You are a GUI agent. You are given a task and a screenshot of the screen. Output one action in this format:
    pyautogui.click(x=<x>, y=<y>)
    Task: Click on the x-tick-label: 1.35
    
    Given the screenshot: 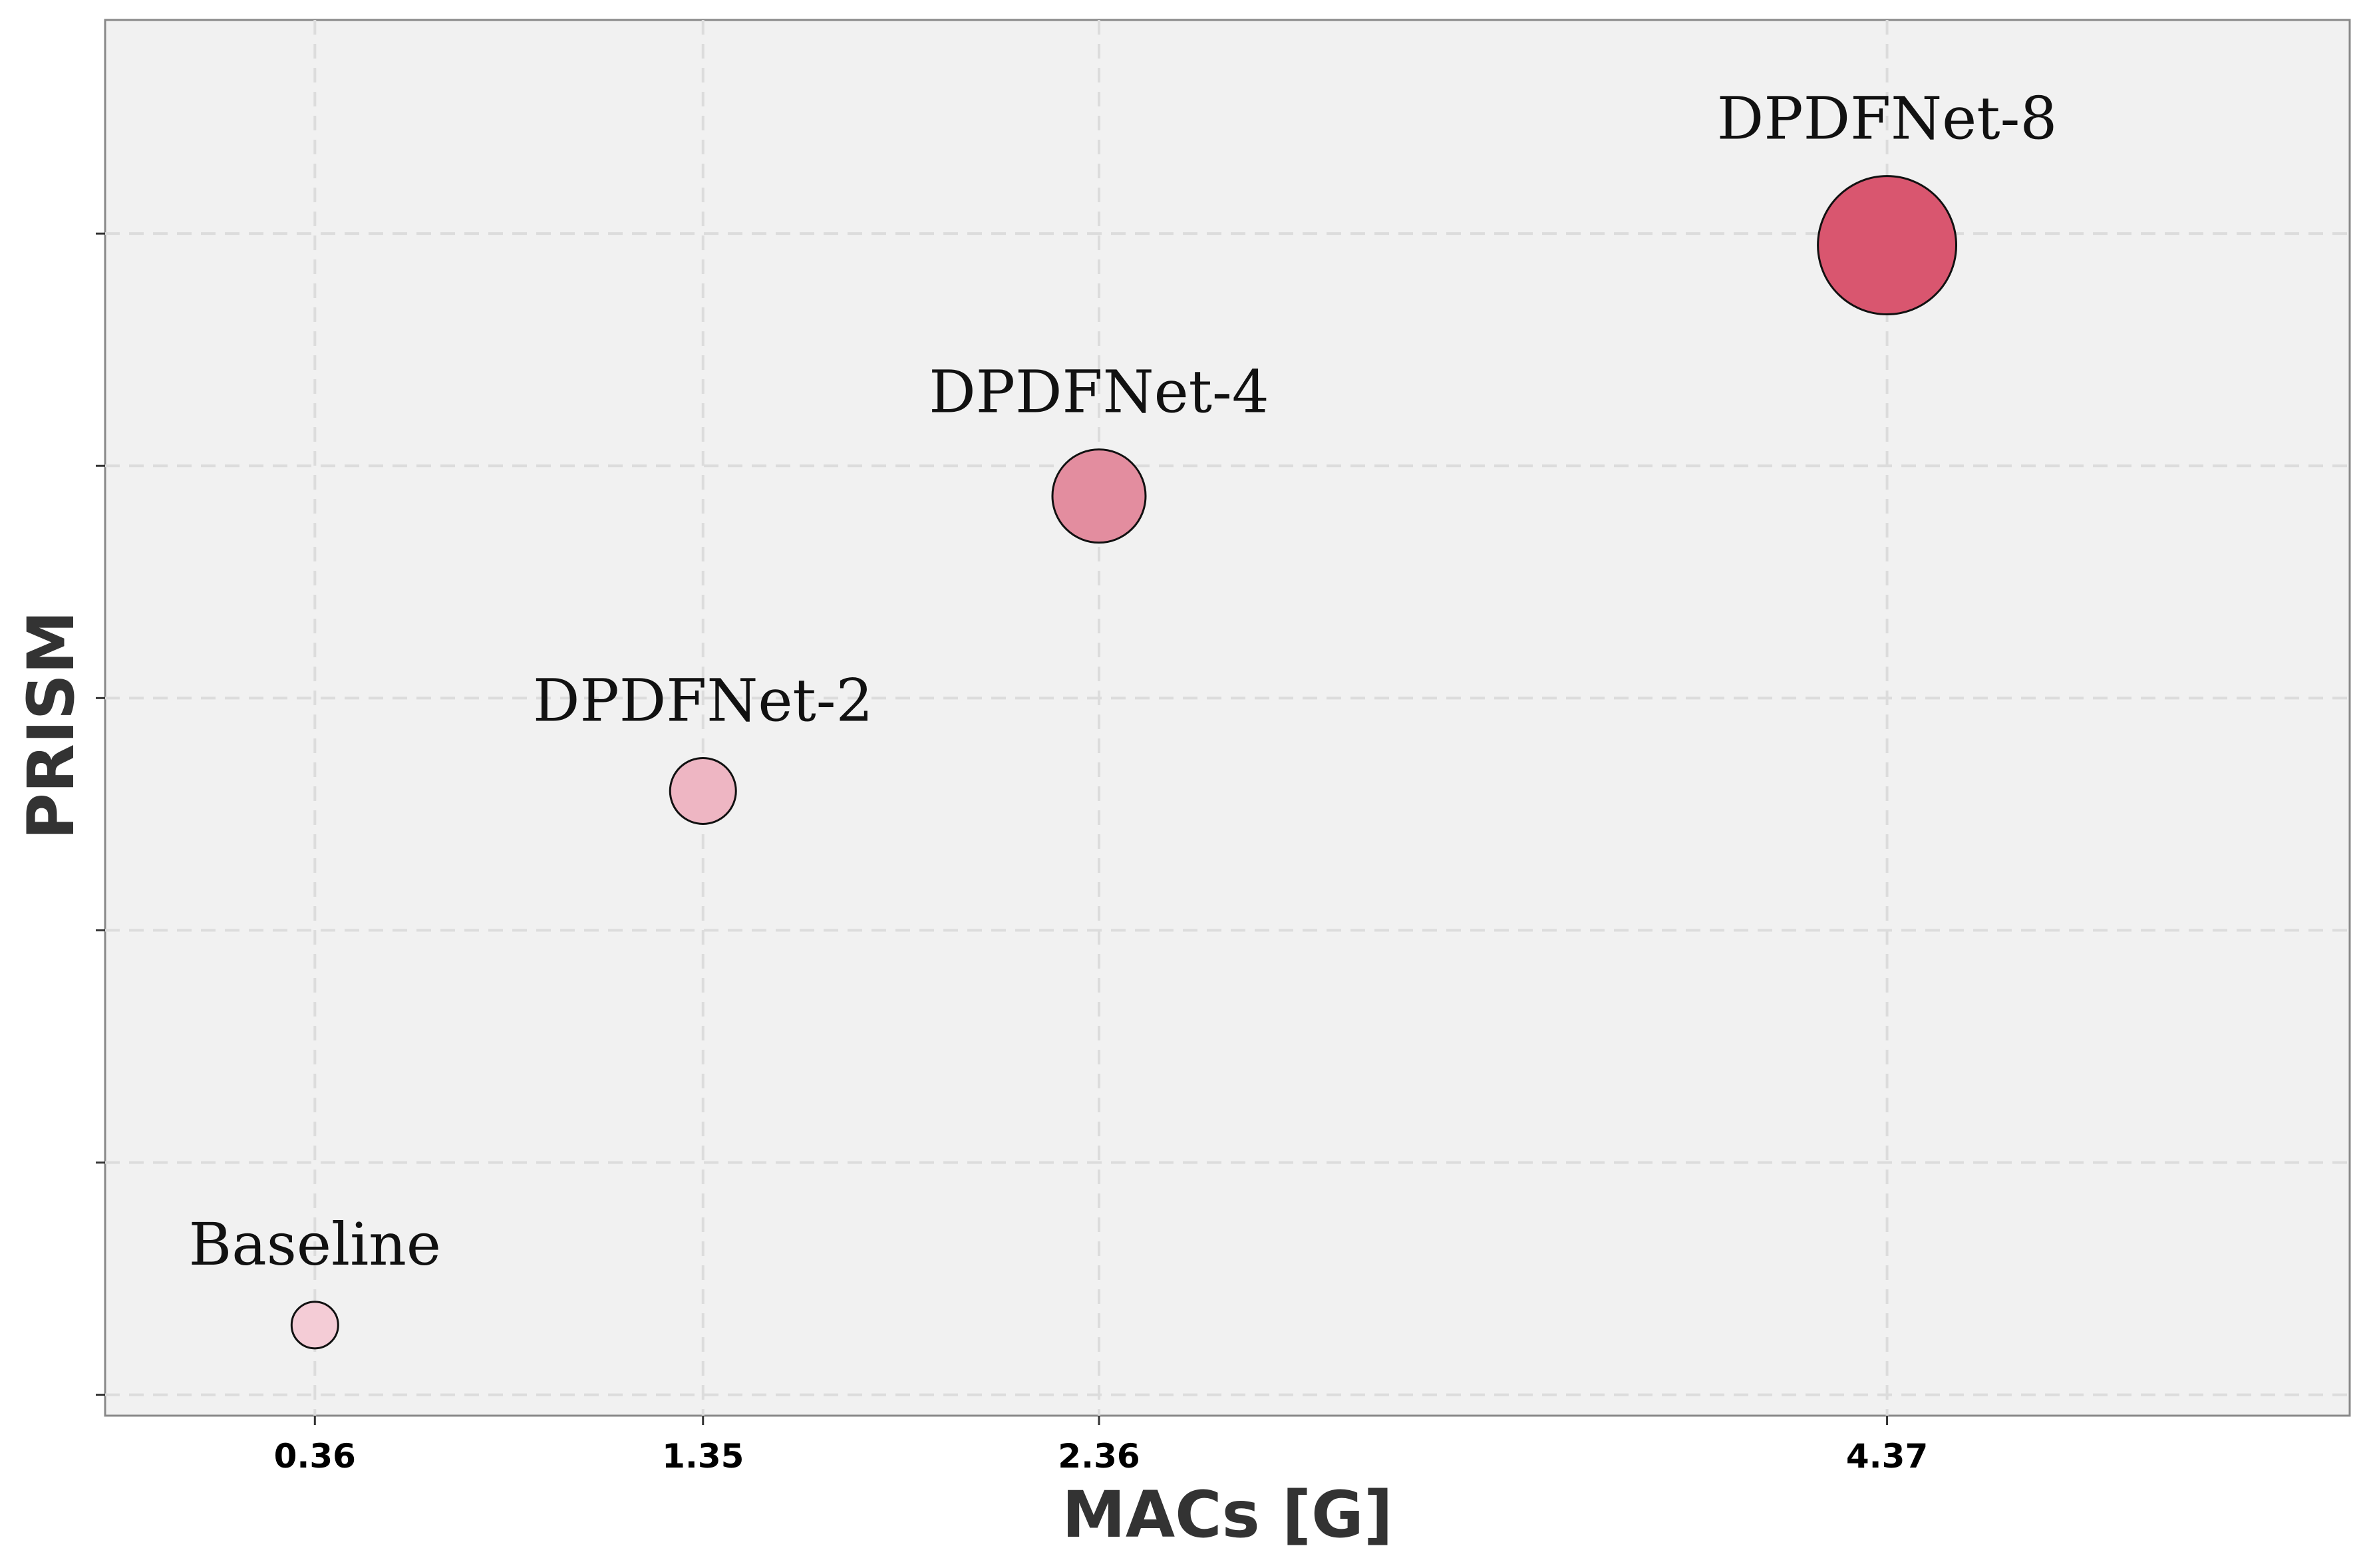 What is the action you would take?
    pyautogui.click(x=703, y=1456)
    